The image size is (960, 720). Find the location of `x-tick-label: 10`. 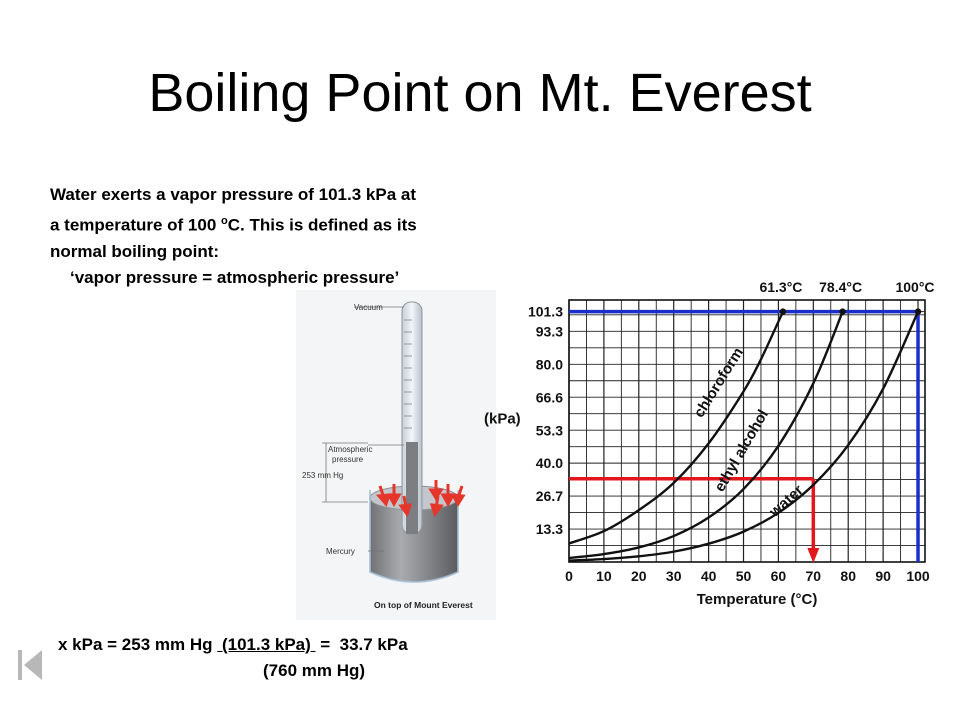

x-tick-label: 10 is located at coordinates (604, 576).